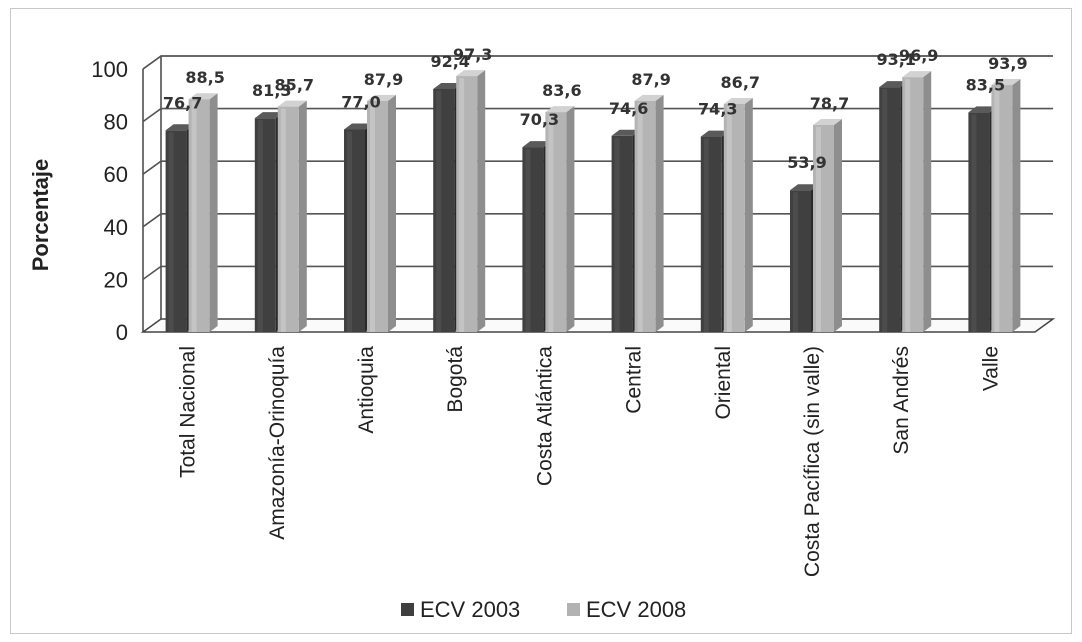 Image resolution: width=1082 pixels, height=642 pixels. I want to click on data-label-ecv-2008-bogota: 97,3, so click(472, 54).